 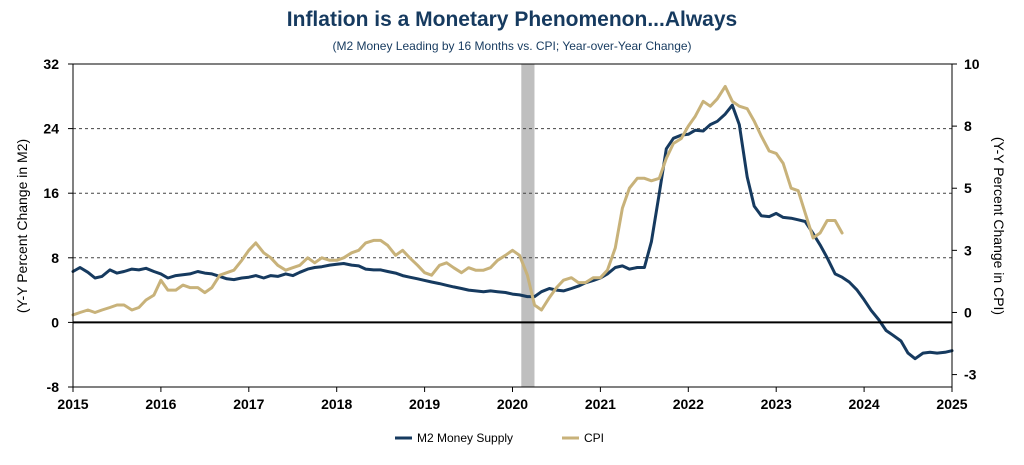 What do you see at coordinates (22, 226) in the screenshot?
I see `y-axis-title: (Y-Y Percent Change in M2)` at bounding box center [22, 226].